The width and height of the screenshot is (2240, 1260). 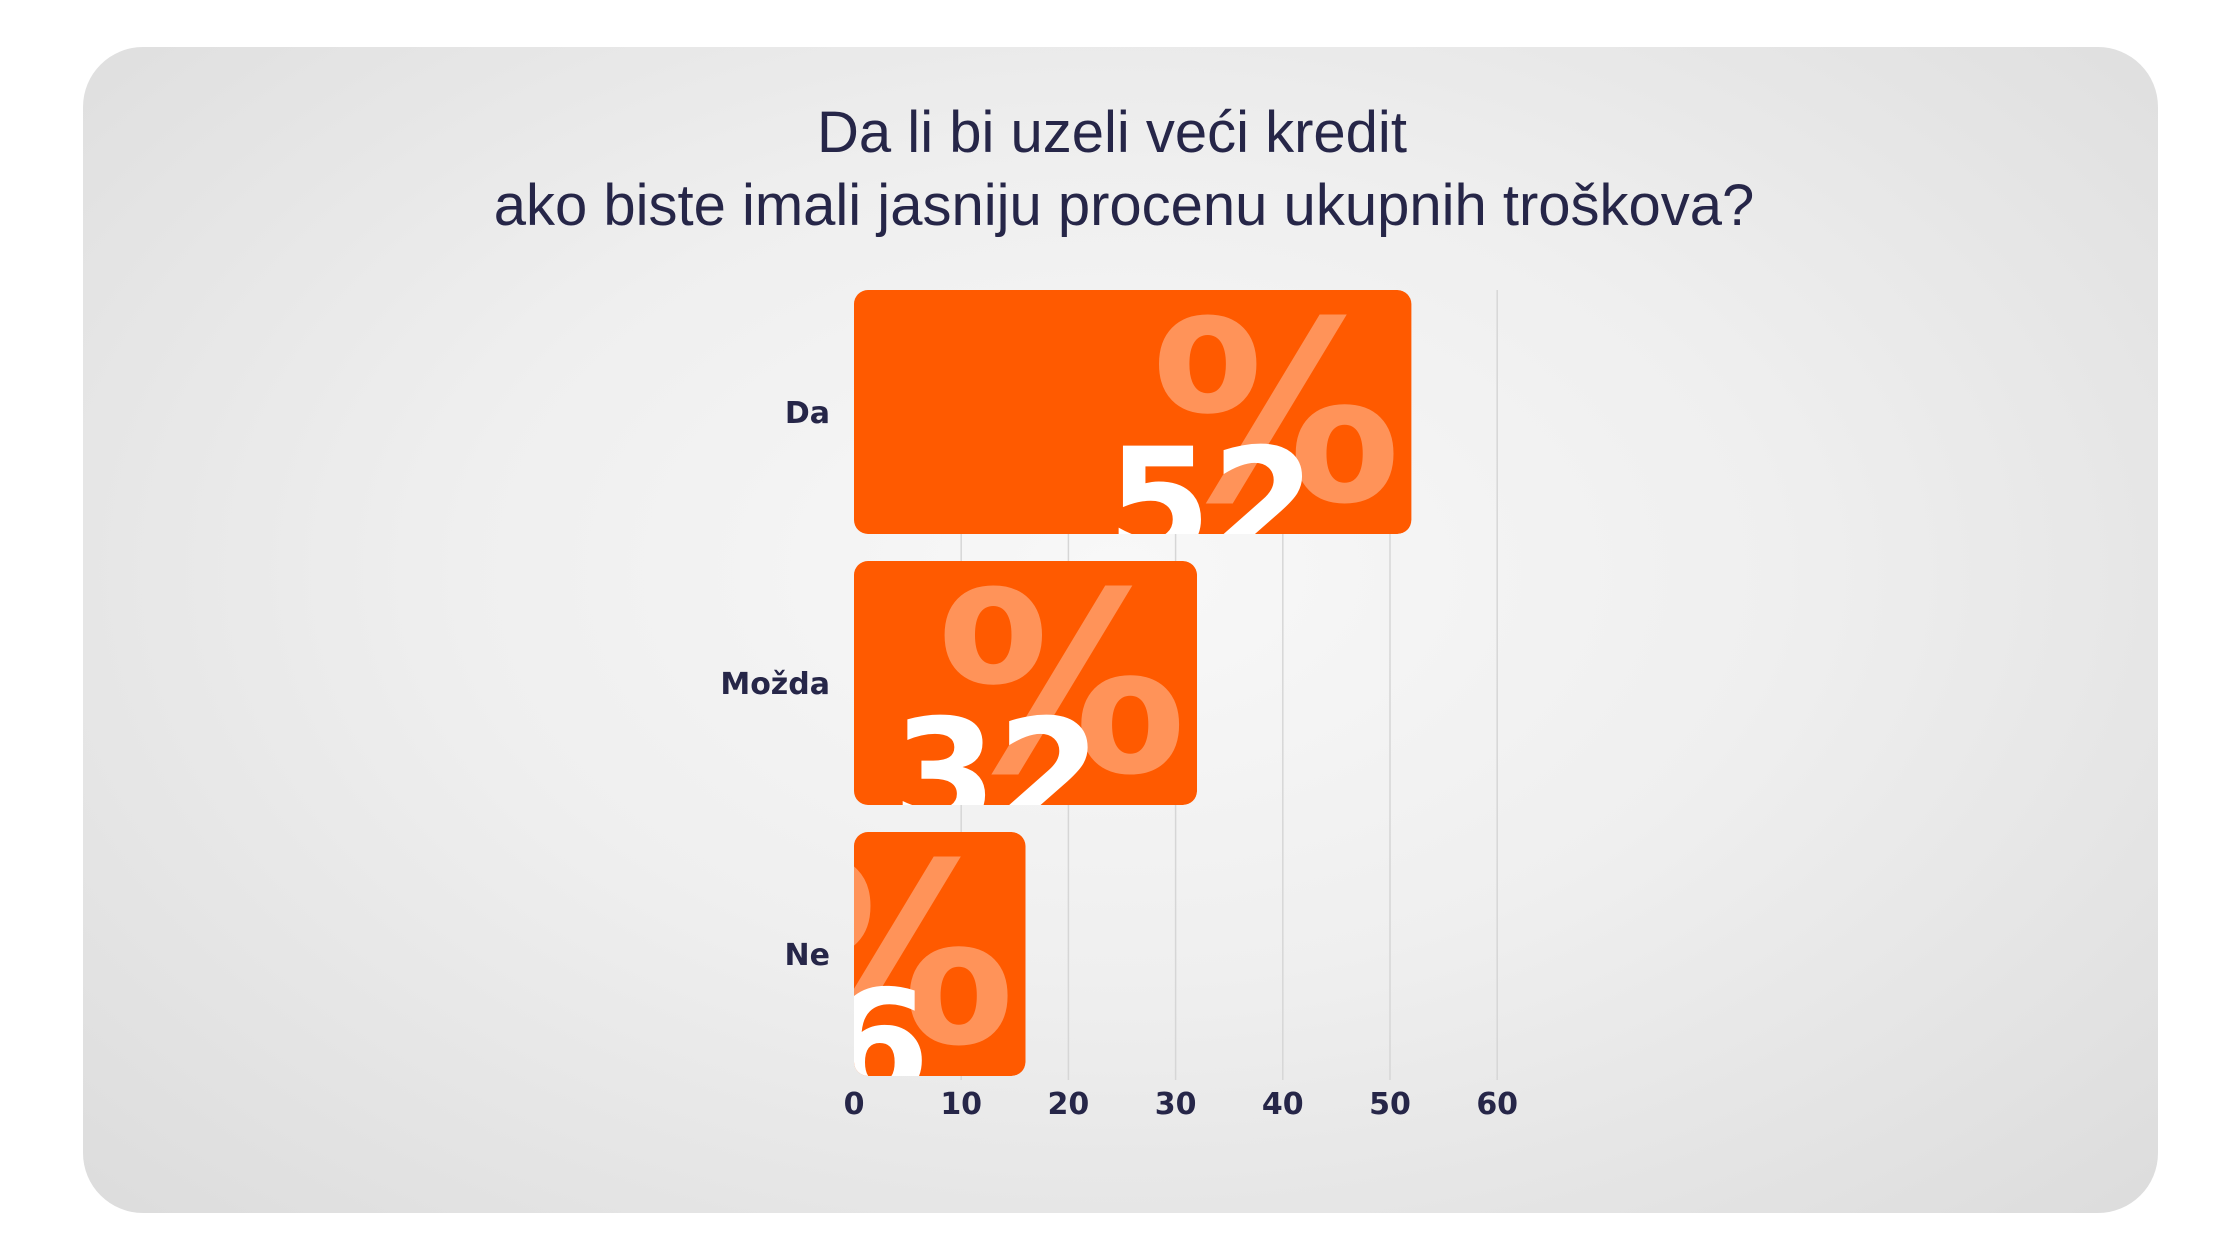 I want to click on bar-group: %52, so click(x=1133, y=429).